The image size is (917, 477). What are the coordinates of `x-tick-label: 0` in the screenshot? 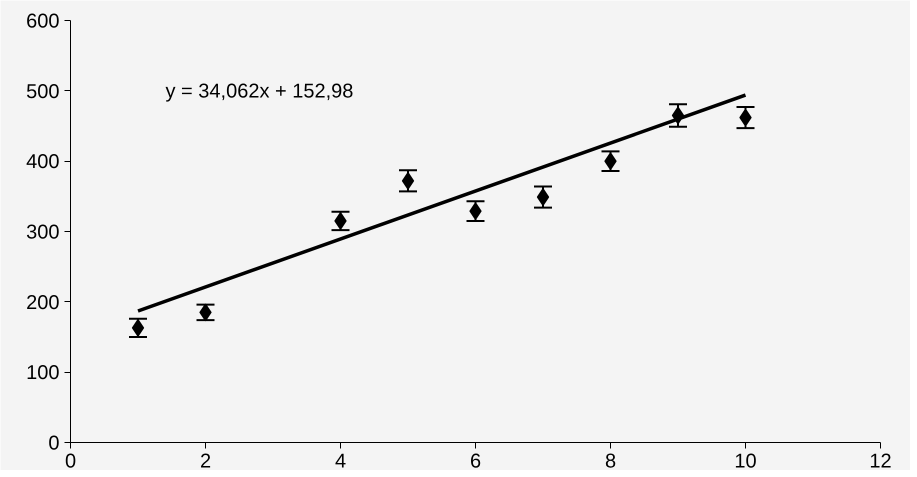 It's located at (70, 461).